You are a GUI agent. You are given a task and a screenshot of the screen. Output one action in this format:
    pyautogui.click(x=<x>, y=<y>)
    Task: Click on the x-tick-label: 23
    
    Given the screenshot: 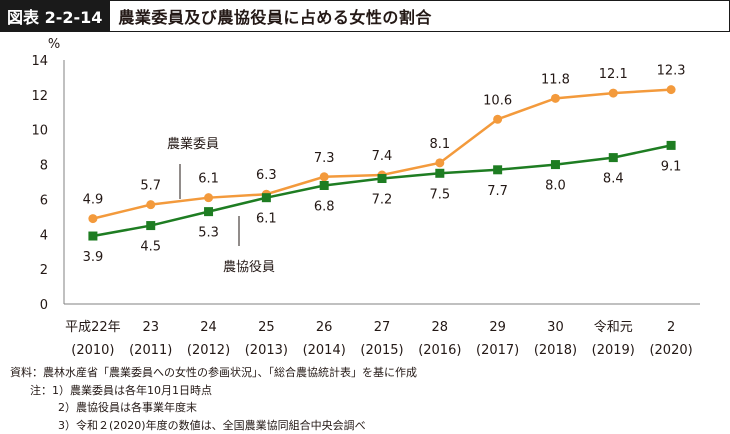 What is the action you would take?
    pyautogui.click(x=150, y=327)
    